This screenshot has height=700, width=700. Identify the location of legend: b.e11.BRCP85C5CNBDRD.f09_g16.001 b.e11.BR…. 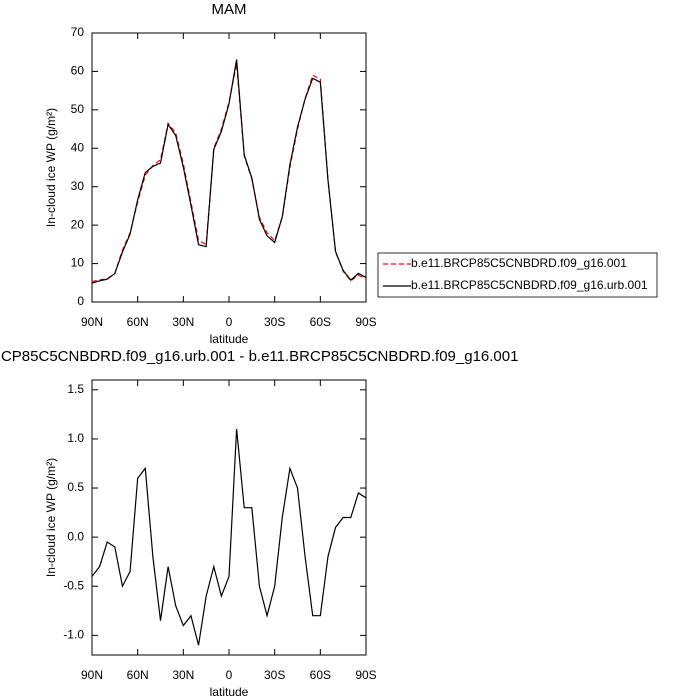
(517, 275).